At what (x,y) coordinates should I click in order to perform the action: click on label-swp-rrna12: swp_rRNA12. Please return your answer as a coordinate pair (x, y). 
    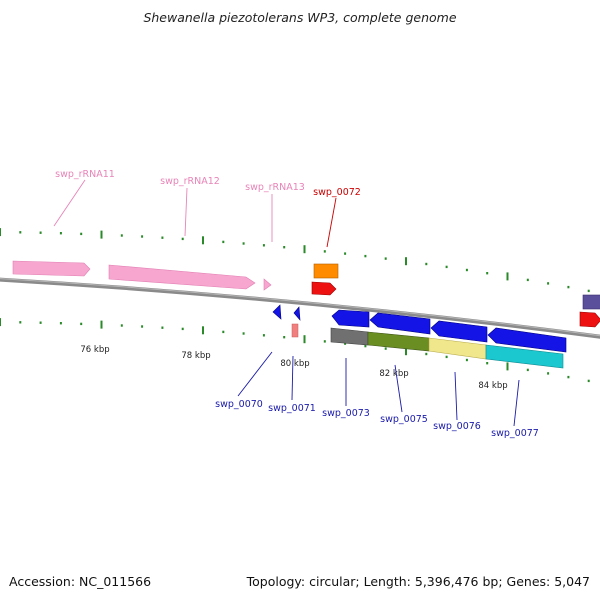
    Looking at the image, I should click on (190, 181).